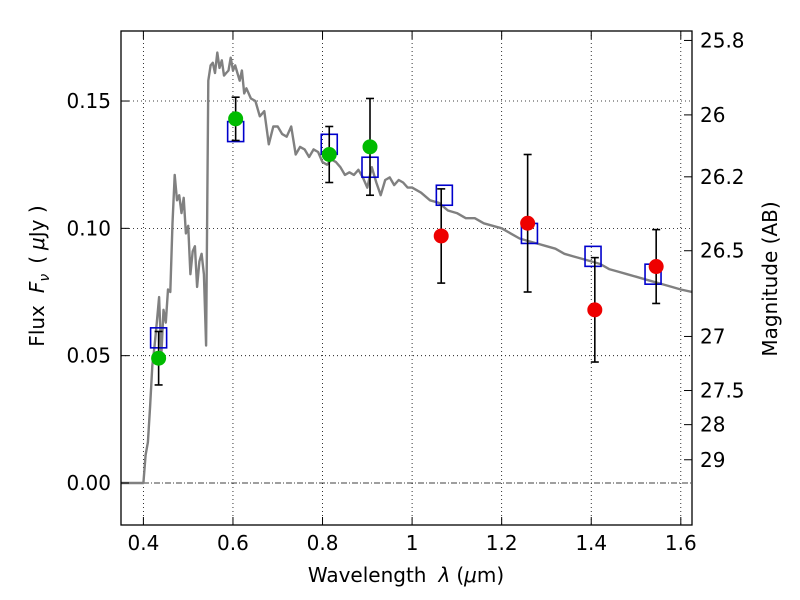 This screenshot has width=800, height=600. I want to click on x-tick-label: 0.6, so click(233, 543).